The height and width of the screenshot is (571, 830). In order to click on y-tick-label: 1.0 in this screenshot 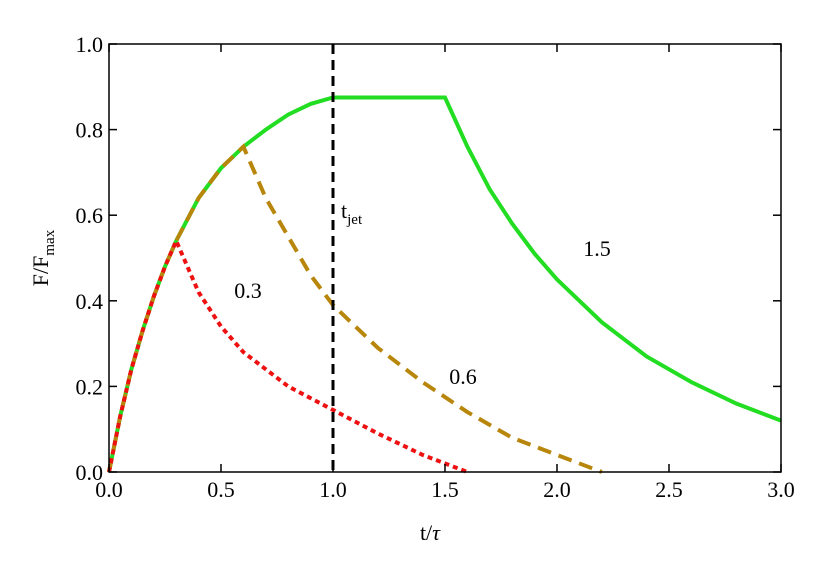, I will do `click(90, 44)`.